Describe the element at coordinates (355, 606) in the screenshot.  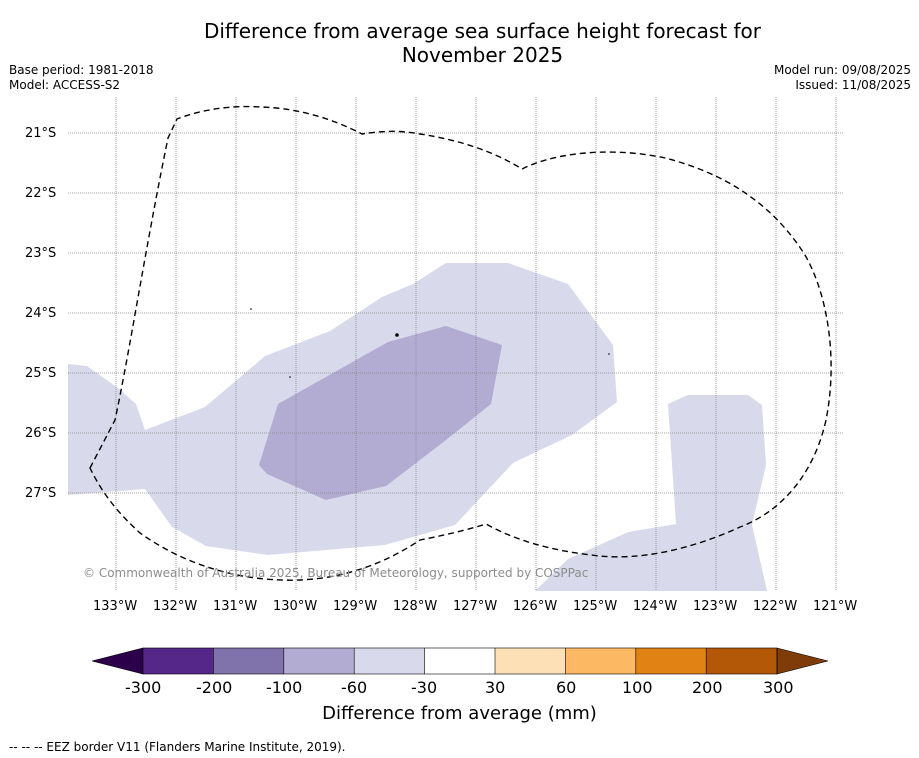
I see `lon-label-129w: 129°W` at that location.